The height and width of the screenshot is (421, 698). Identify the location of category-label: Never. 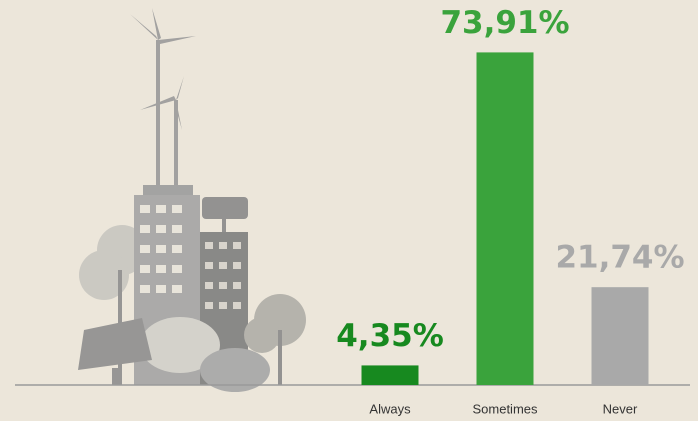
(620, 408).